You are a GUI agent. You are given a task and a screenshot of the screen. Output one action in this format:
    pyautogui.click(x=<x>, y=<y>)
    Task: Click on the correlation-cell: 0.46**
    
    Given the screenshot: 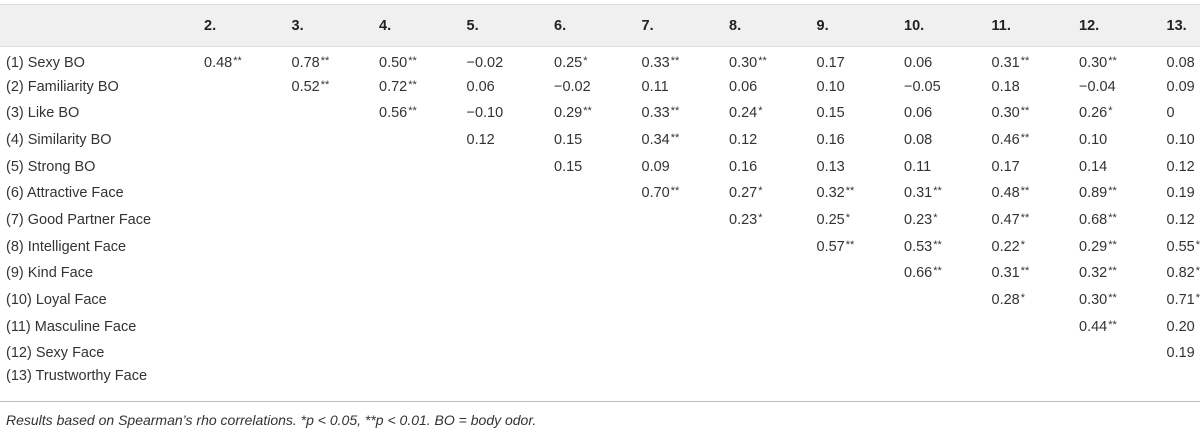 What is the action you would take?
    pyautogui.click(x=1030, y=140)
    